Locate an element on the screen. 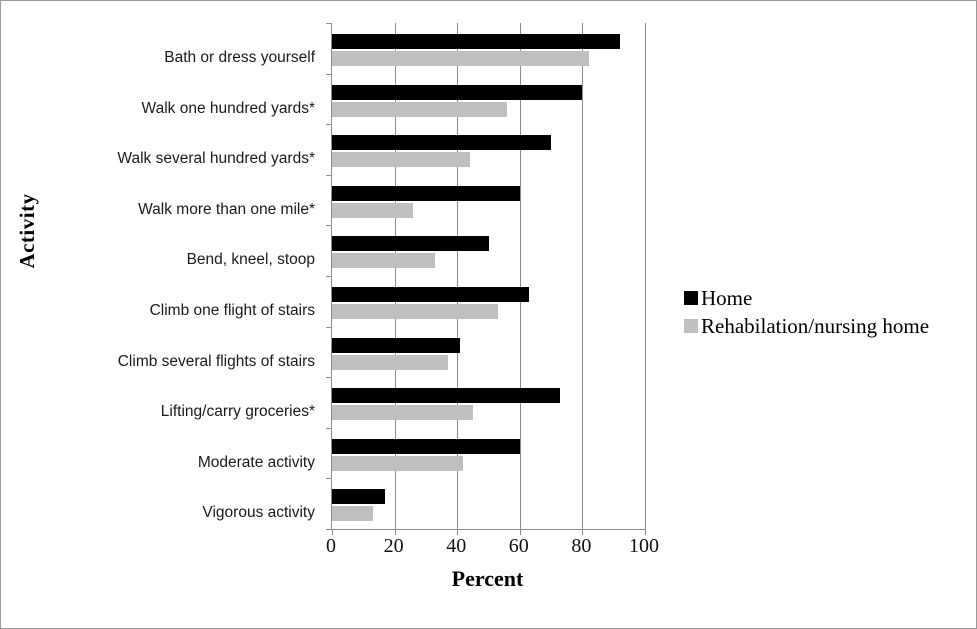 The height and width of the screenshot is (629, 977). legend-label: Rehabilation/nursing home is located at coordinates (815, 325).